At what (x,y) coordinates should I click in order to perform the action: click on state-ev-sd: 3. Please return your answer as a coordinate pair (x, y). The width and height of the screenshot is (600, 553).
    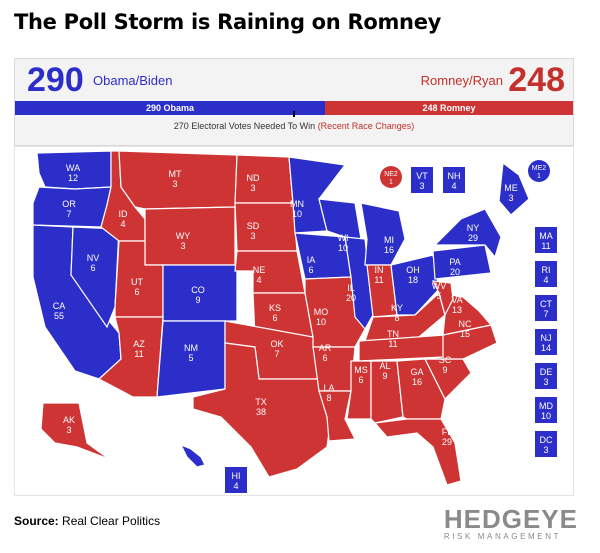
    Looking at the image, I should click on (252, 236).